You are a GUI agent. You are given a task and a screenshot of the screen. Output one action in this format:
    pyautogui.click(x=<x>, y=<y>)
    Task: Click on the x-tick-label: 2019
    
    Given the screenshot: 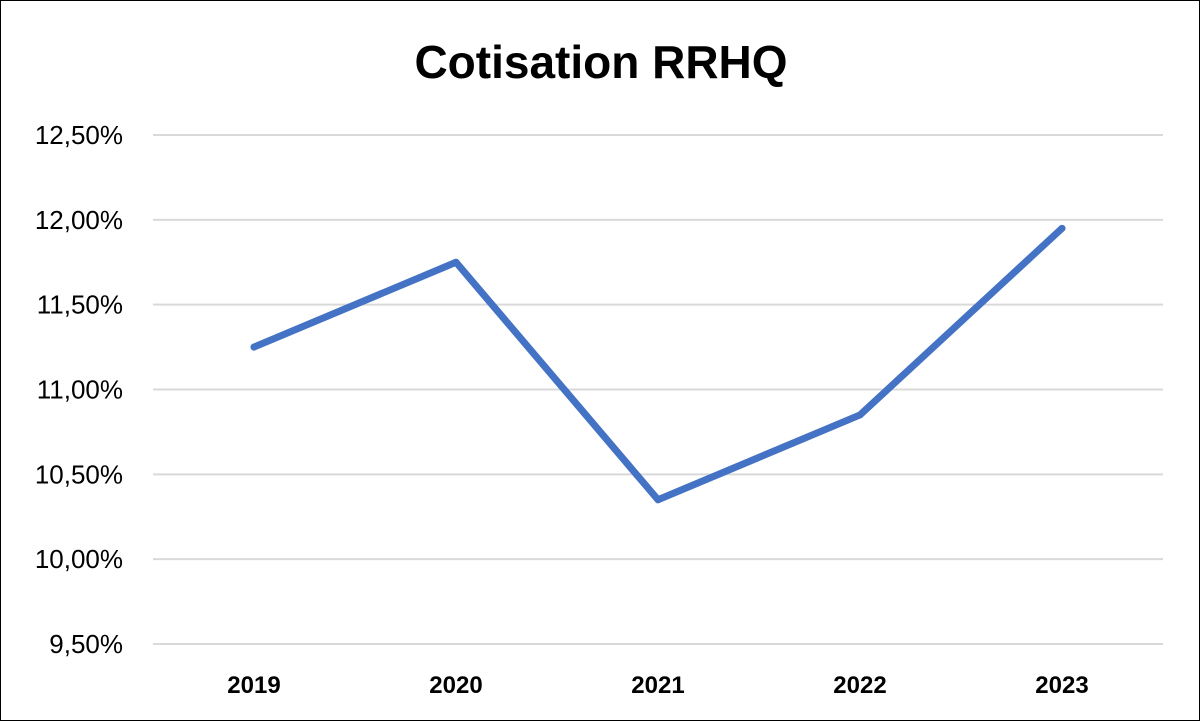 What is the action you would take?
    pyautogui.click(x=253, y=685)
    